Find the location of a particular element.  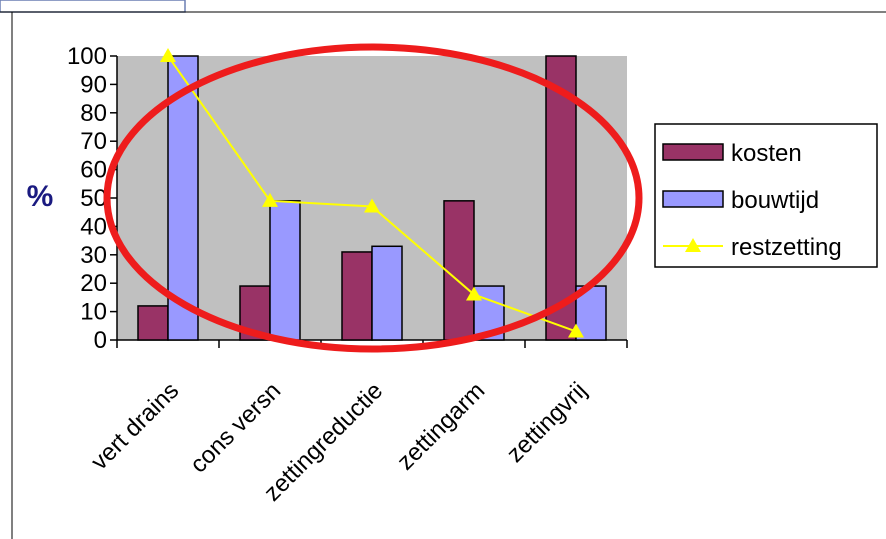

y-tick-label: 60 is located at coordinates (93, 170).